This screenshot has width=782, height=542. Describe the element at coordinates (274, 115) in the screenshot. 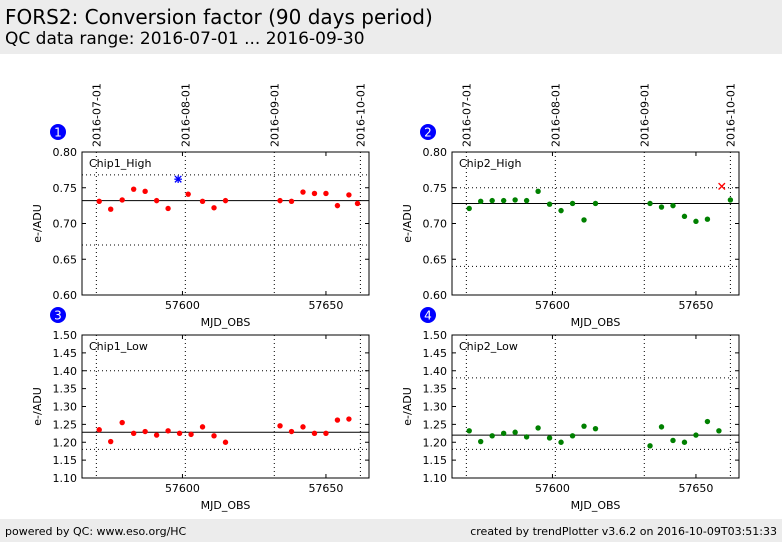

I see `date-tick-label: 2016-09-01` at that location.